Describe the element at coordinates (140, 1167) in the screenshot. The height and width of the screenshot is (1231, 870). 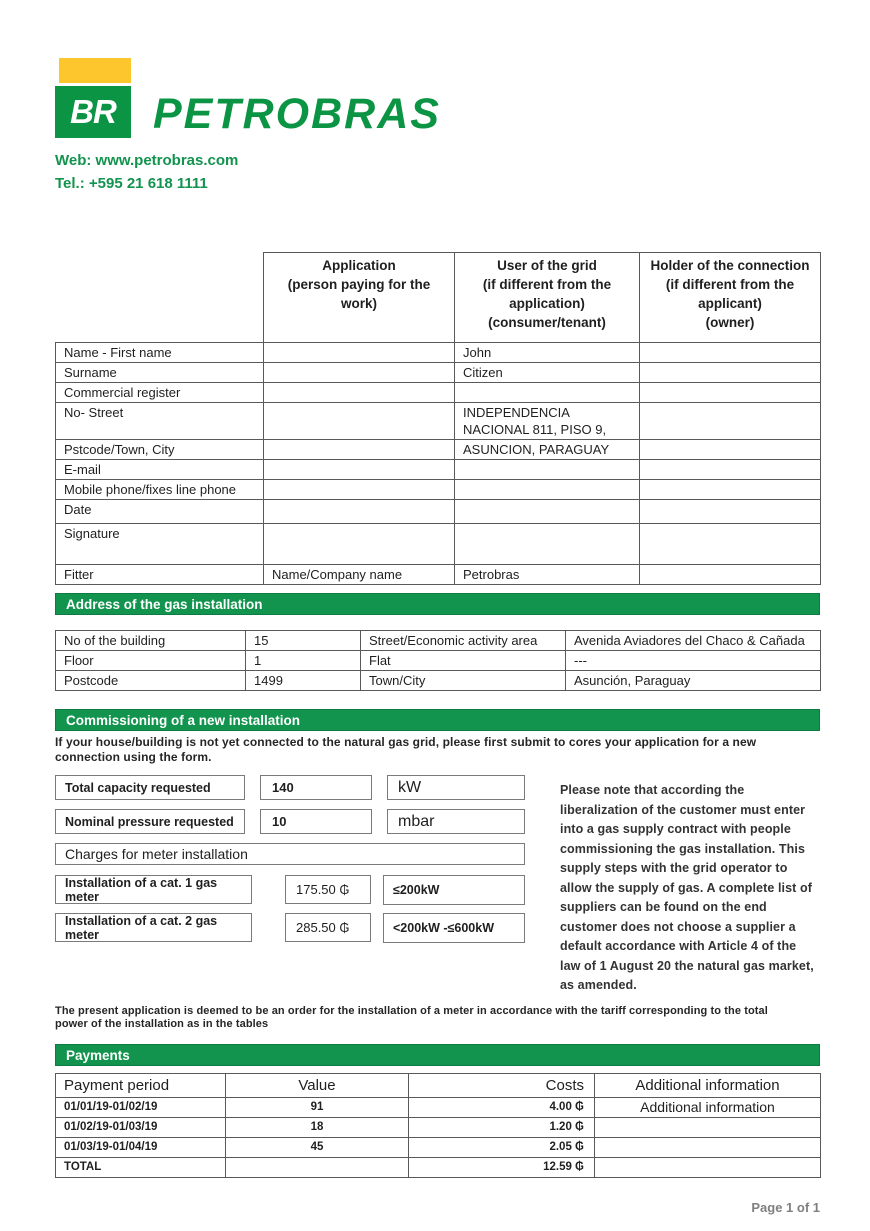
I see `table-cell: TOTAL` at that location.